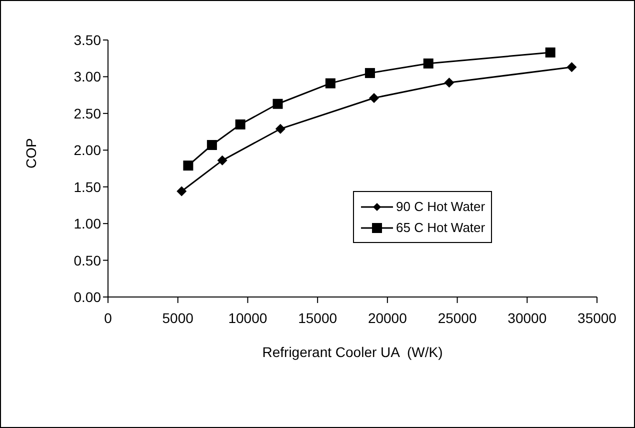 This screenshot has width=635, height=428. Describe the element at coordinates (88, 150) in the screenshot. I see `y-tick-label: 2.00` at that location.